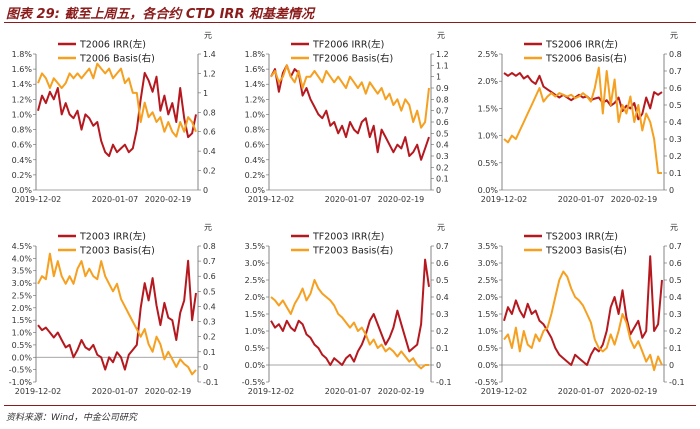 The width and height of the screenshot is (700, 429). What do you see at coordinates (348, 45) in the screenshot?
I see `legend-label: TF2006 IRR(左)` at bounding box center [348, 45].